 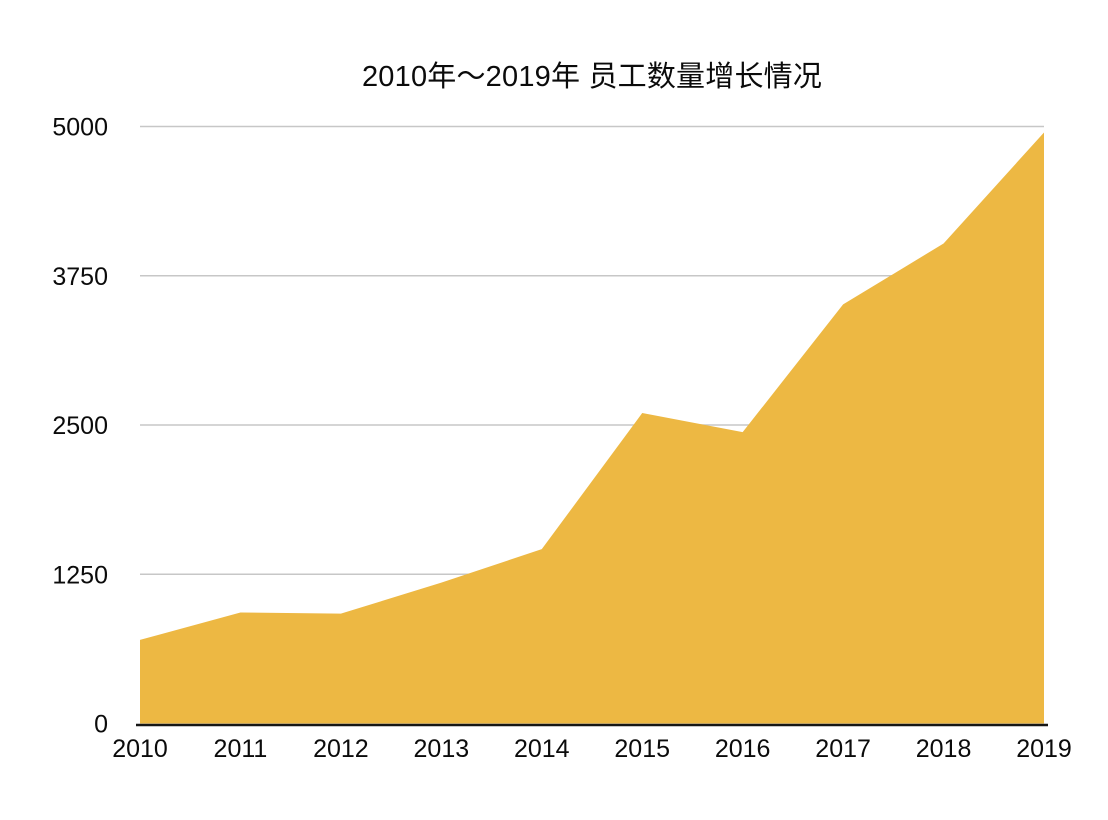 I want to click on y-axis-labels: 0 1250 2500 3750 5000, so click(x=80, y=426).